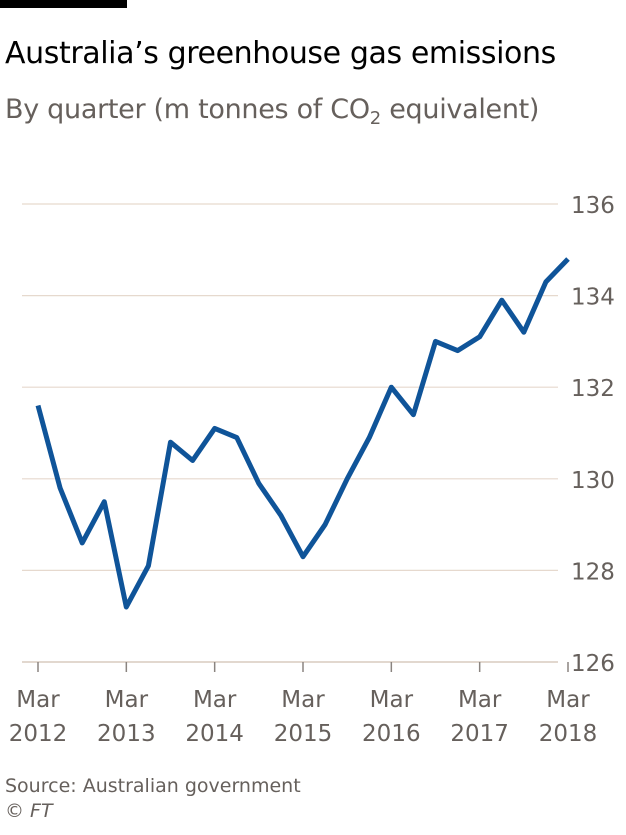 This screenshot has height=835, width=626. I want to click on y-tick-label: 130, so click(593, 481).